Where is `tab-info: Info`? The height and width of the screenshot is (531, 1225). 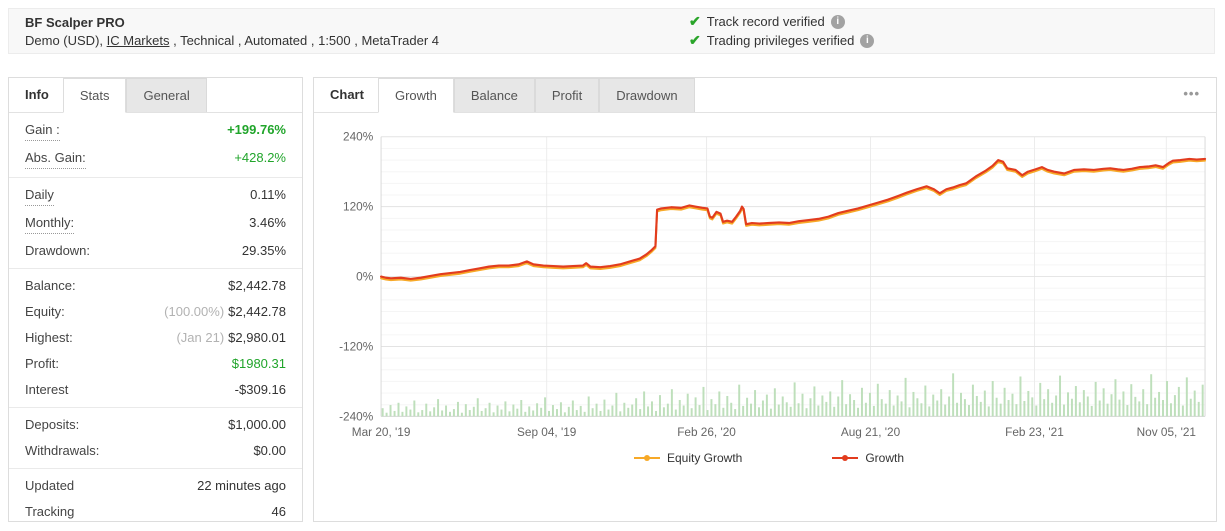
tab-info: Info is located at coordinates (37, 94).